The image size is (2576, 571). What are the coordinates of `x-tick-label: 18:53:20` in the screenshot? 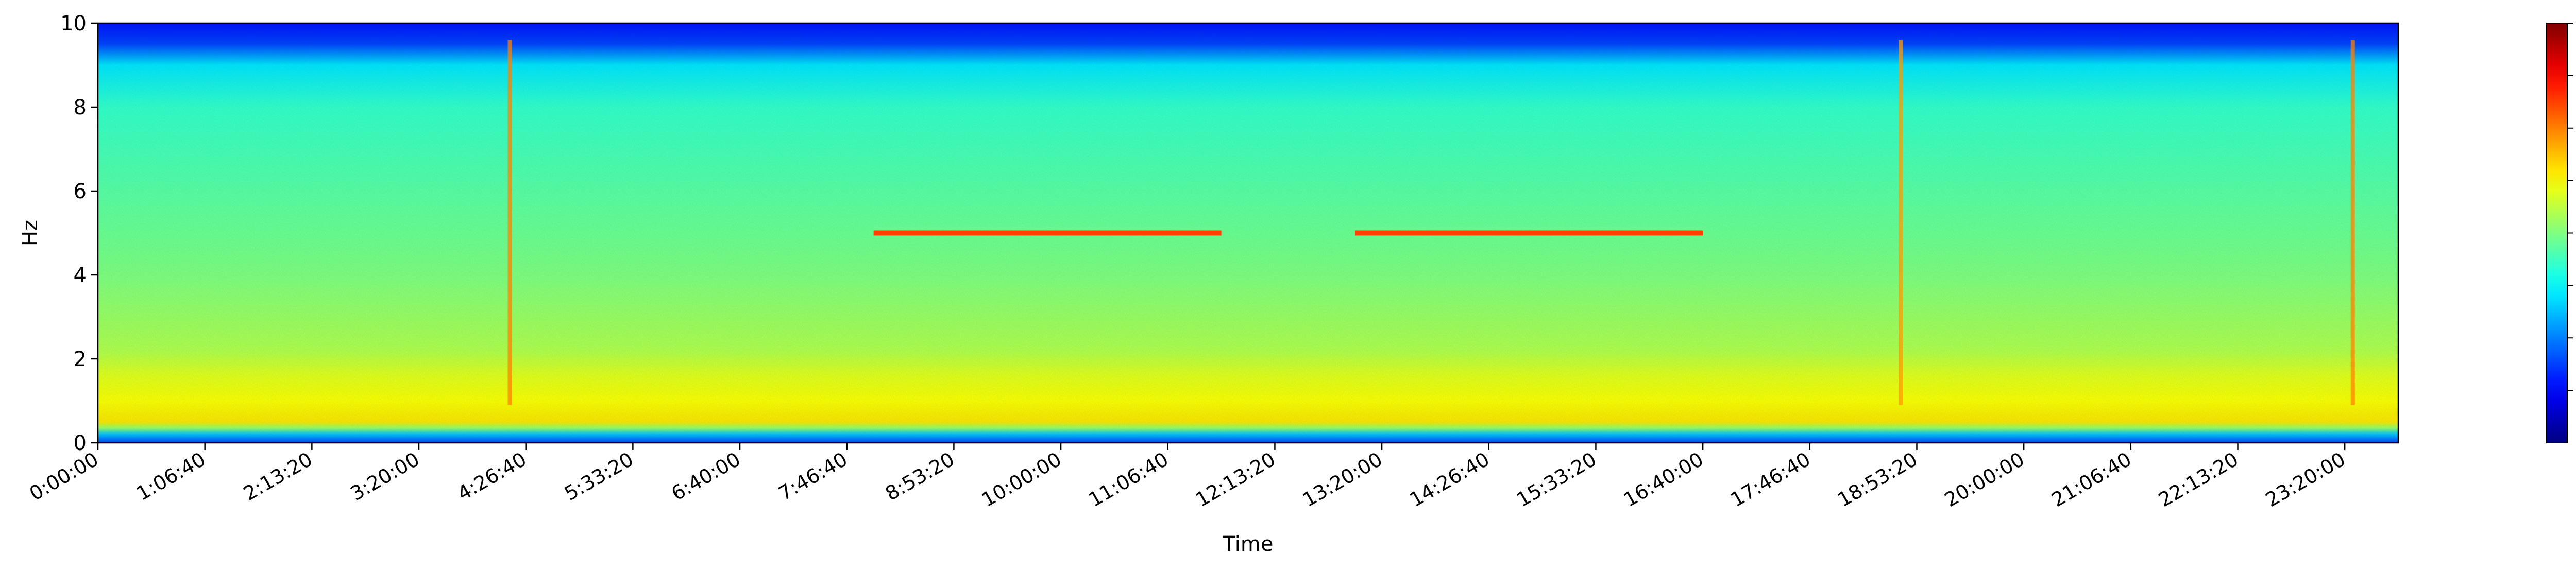 It's located at (1877, 479).